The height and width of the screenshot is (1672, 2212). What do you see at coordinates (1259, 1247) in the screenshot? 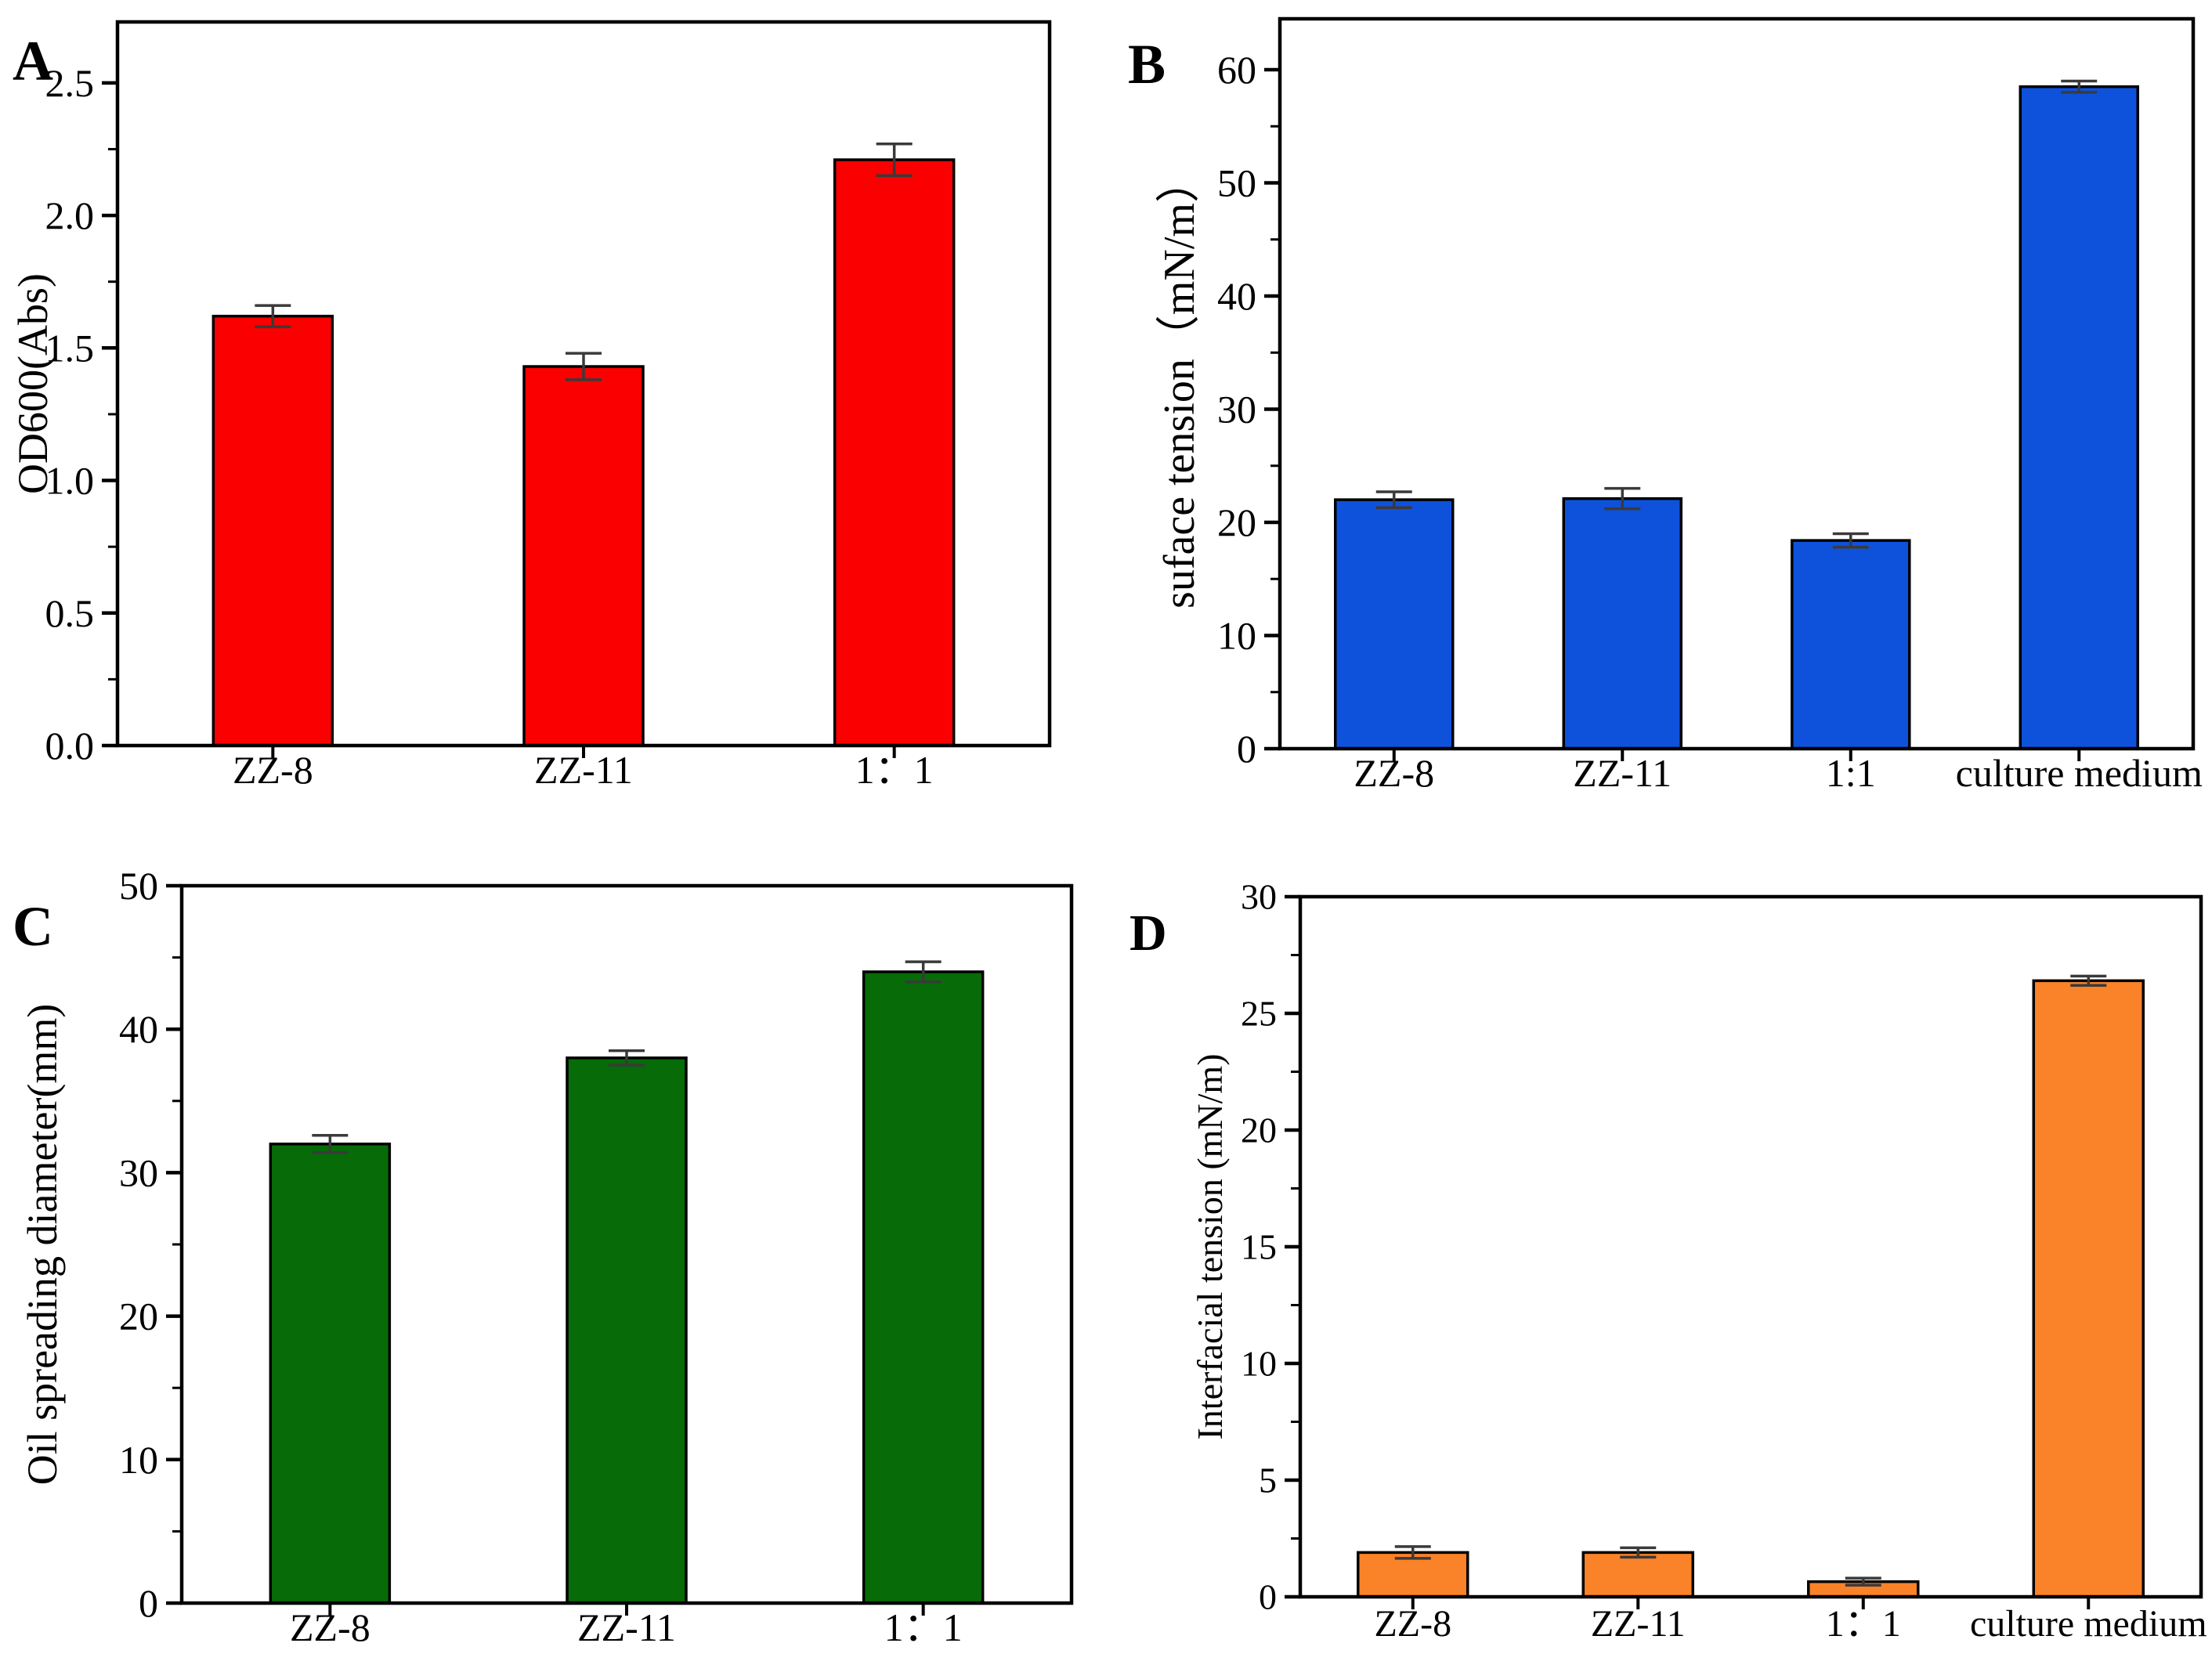
I see `y-tick-label: 15` at bounding box center [1259, 1247].